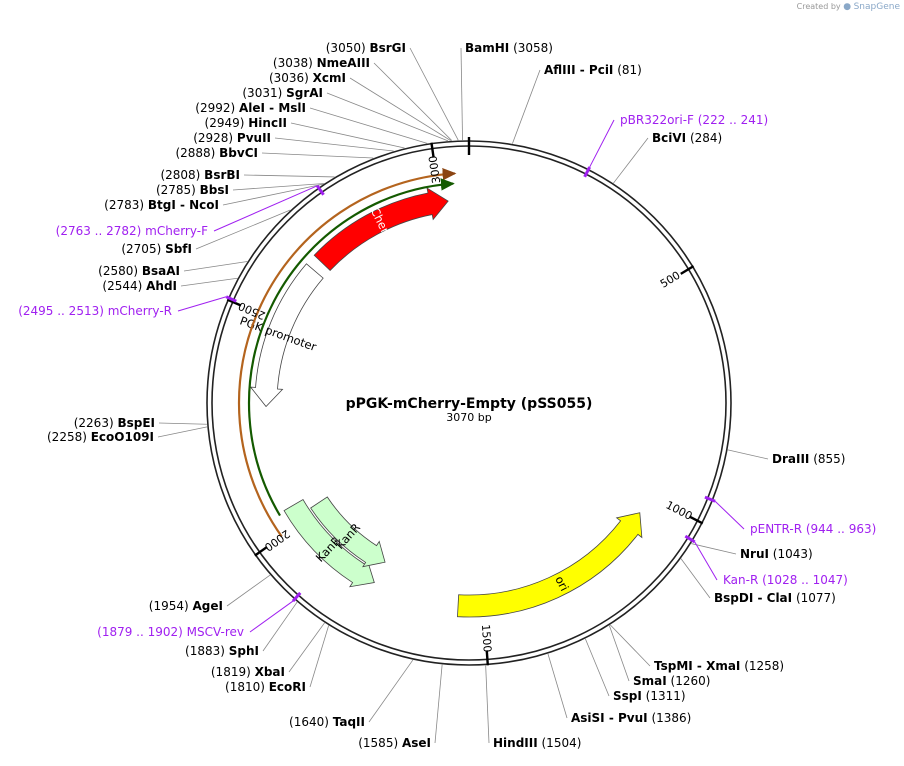  Describe the element at coordinates (697, 666) in the screenshot. I see `site-name: TspMI - XmaI` at that location.